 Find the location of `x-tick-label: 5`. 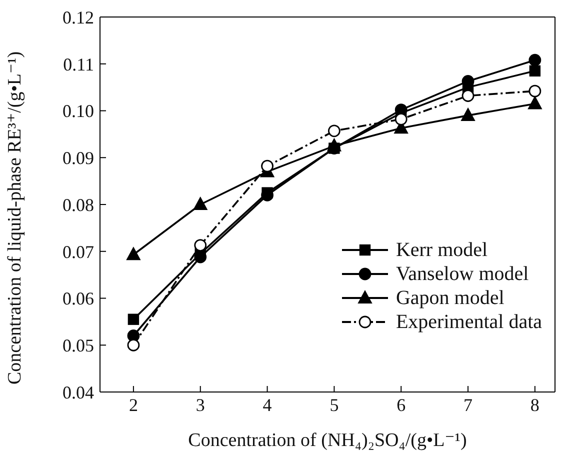

x-tick-label: 5 is located at coordinates (334, 404).